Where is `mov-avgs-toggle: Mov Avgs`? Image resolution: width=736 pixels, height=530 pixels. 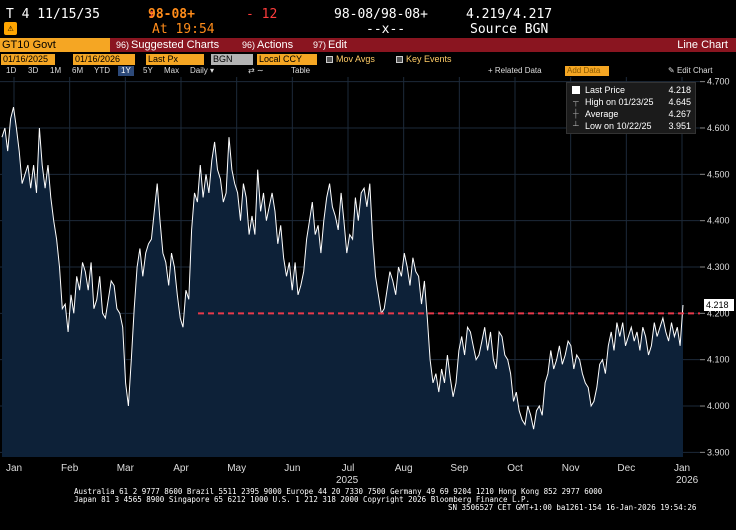
mov-avgs-toggle: Mov Avgs is located at coordinates (350, 59).